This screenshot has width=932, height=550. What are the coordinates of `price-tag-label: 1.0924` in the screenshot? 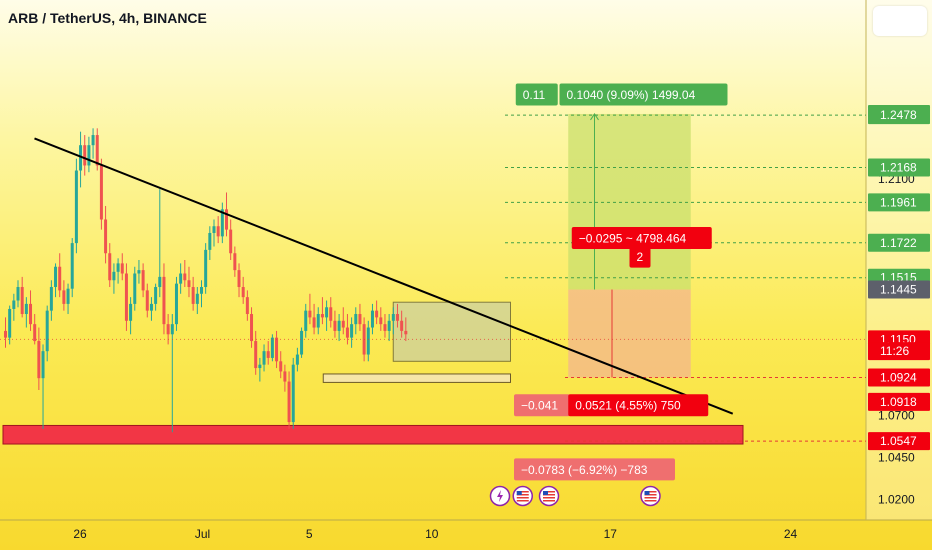 It's located at (898, 378).